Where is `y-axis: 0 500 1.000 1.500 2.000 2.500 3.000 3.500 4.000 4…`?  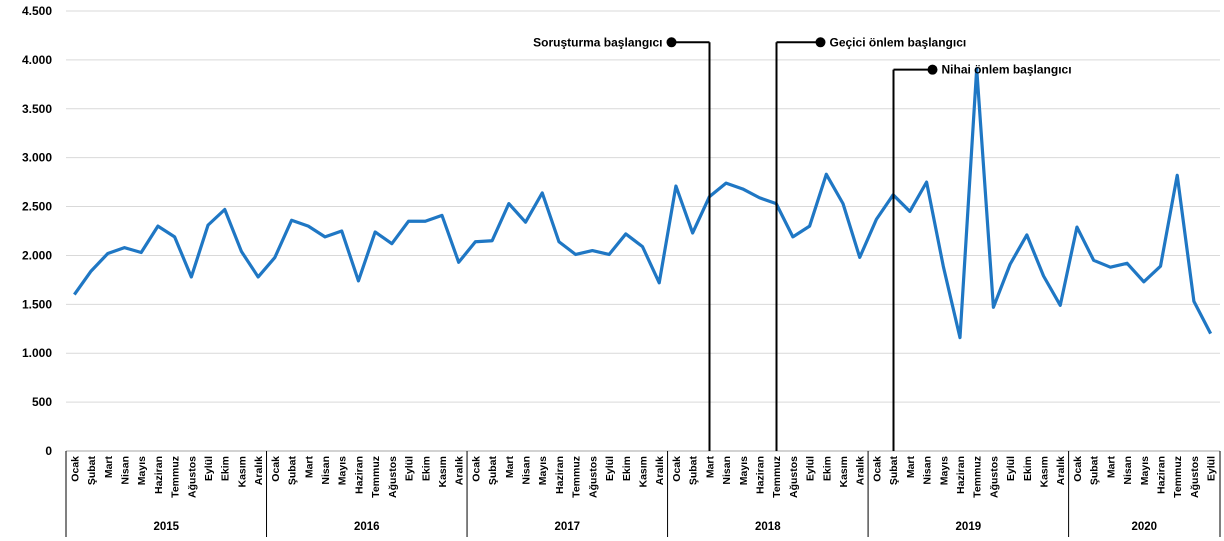 y-axis: 0 500 1.000 1.500 2.000 2.500 3.000 3.500 4.000 4… is located at coordinates (37, 231).